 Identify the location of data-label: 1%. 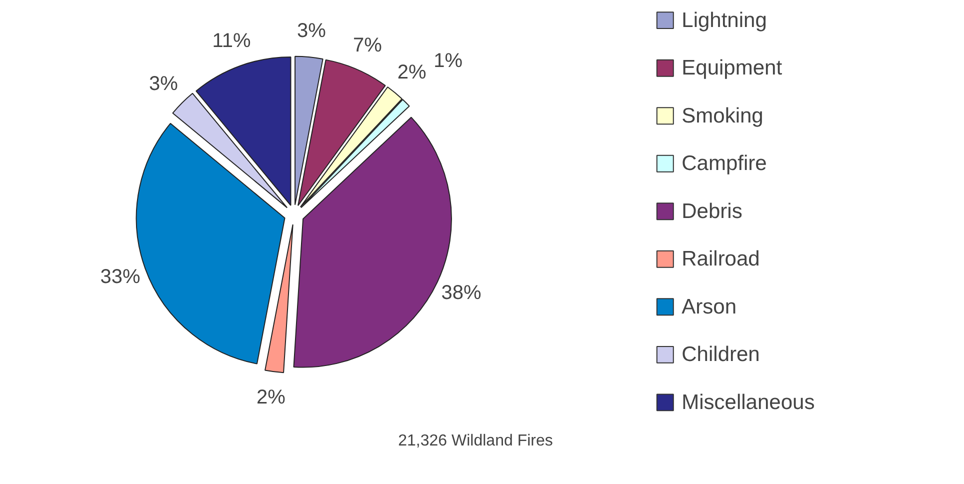
(448, 61).